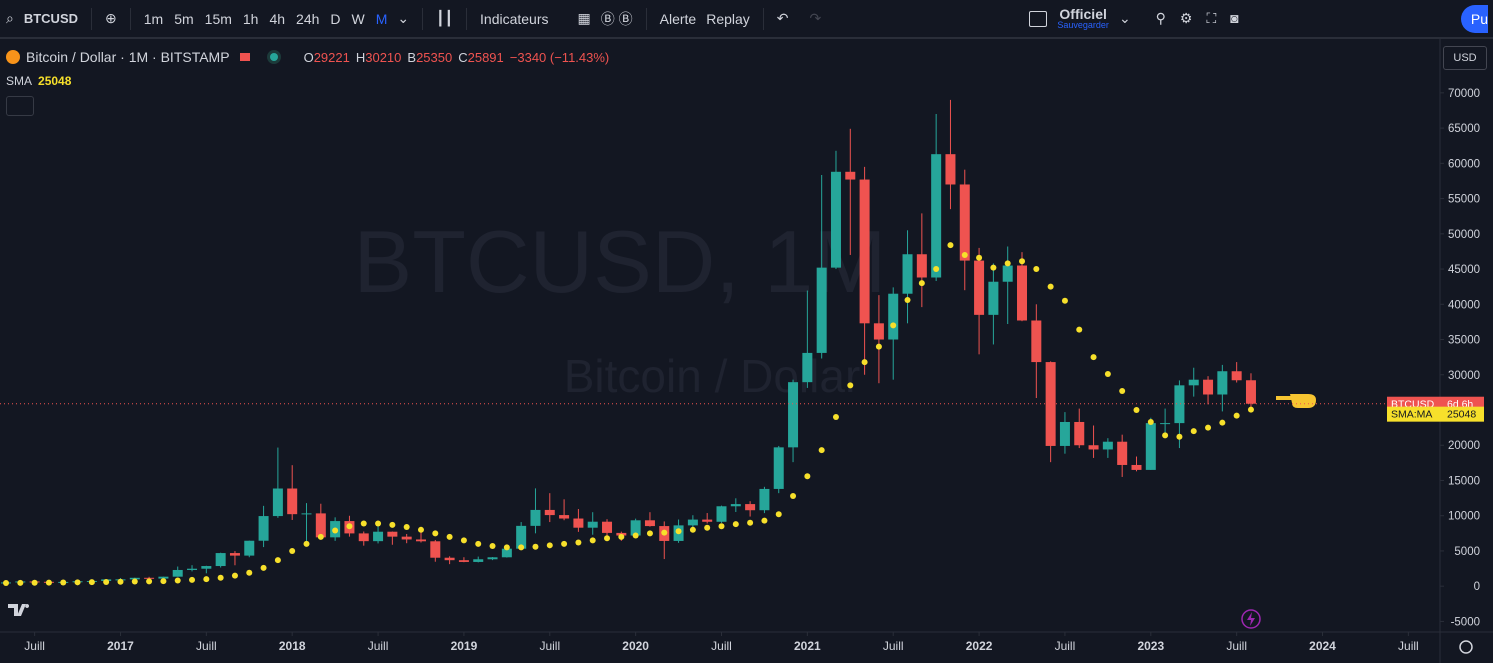 The width and height of the screenshot is (1493, 663). I want to click on ohlc-value: 25350, so click(434, 57).